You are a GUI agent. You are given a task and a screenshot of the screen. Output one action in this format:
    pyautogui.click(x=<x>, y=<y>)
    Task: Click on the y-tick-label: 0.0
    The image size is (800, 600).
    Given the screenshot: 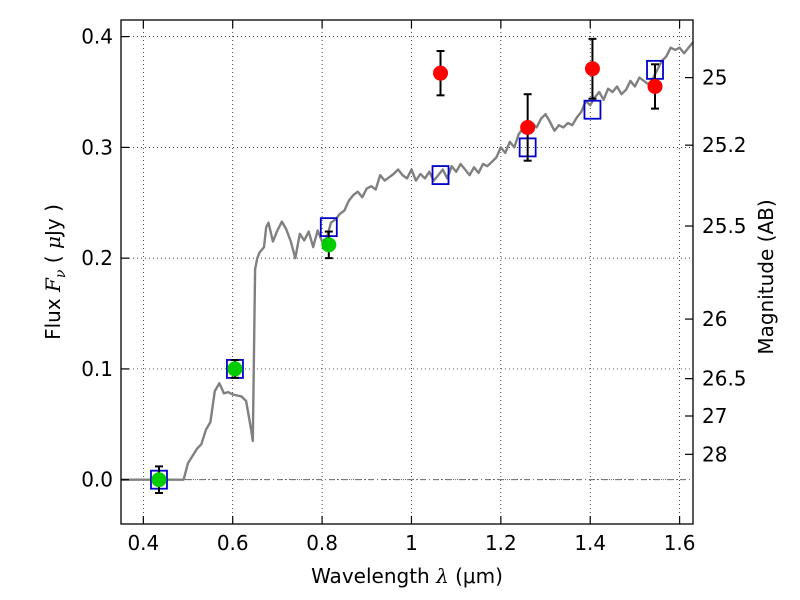 What is the action you would take?
    pyautogui.click(x=97, y=480)
    